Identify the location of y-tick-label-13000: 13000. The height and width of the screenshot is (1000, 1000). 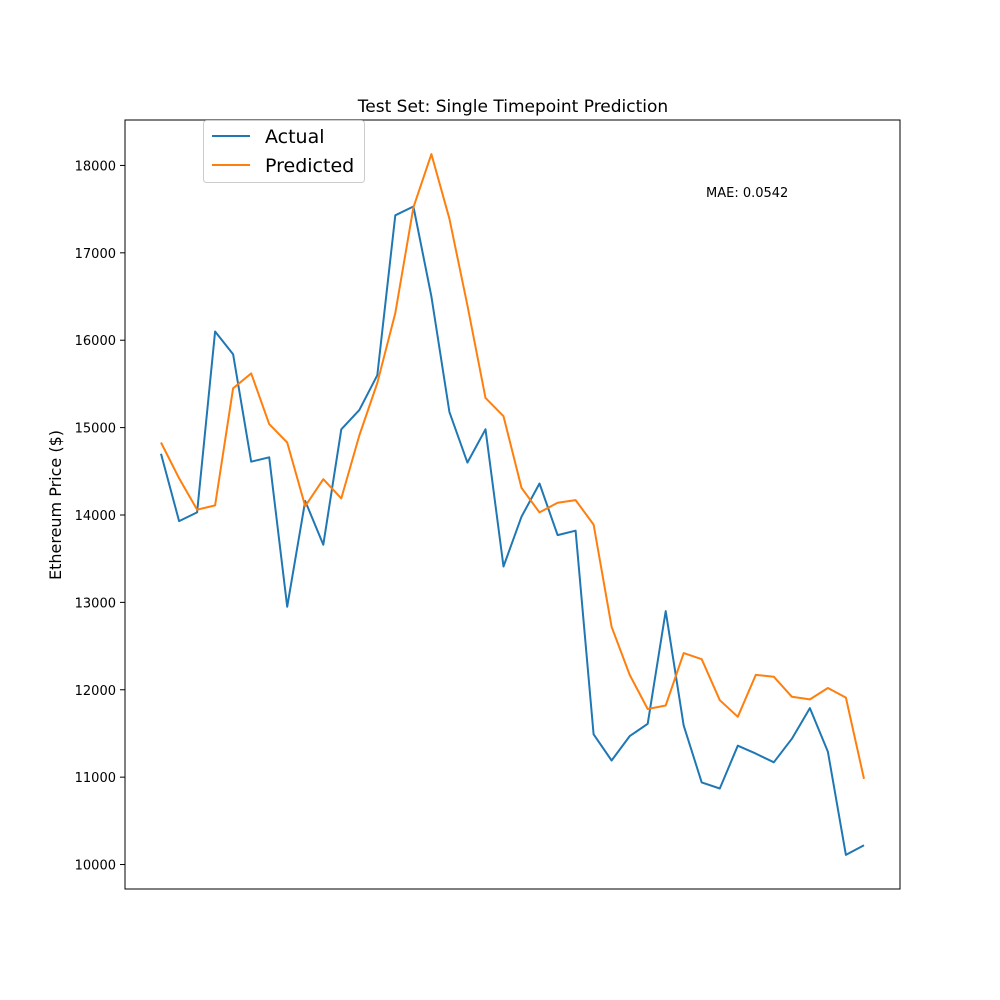
(95, 603).